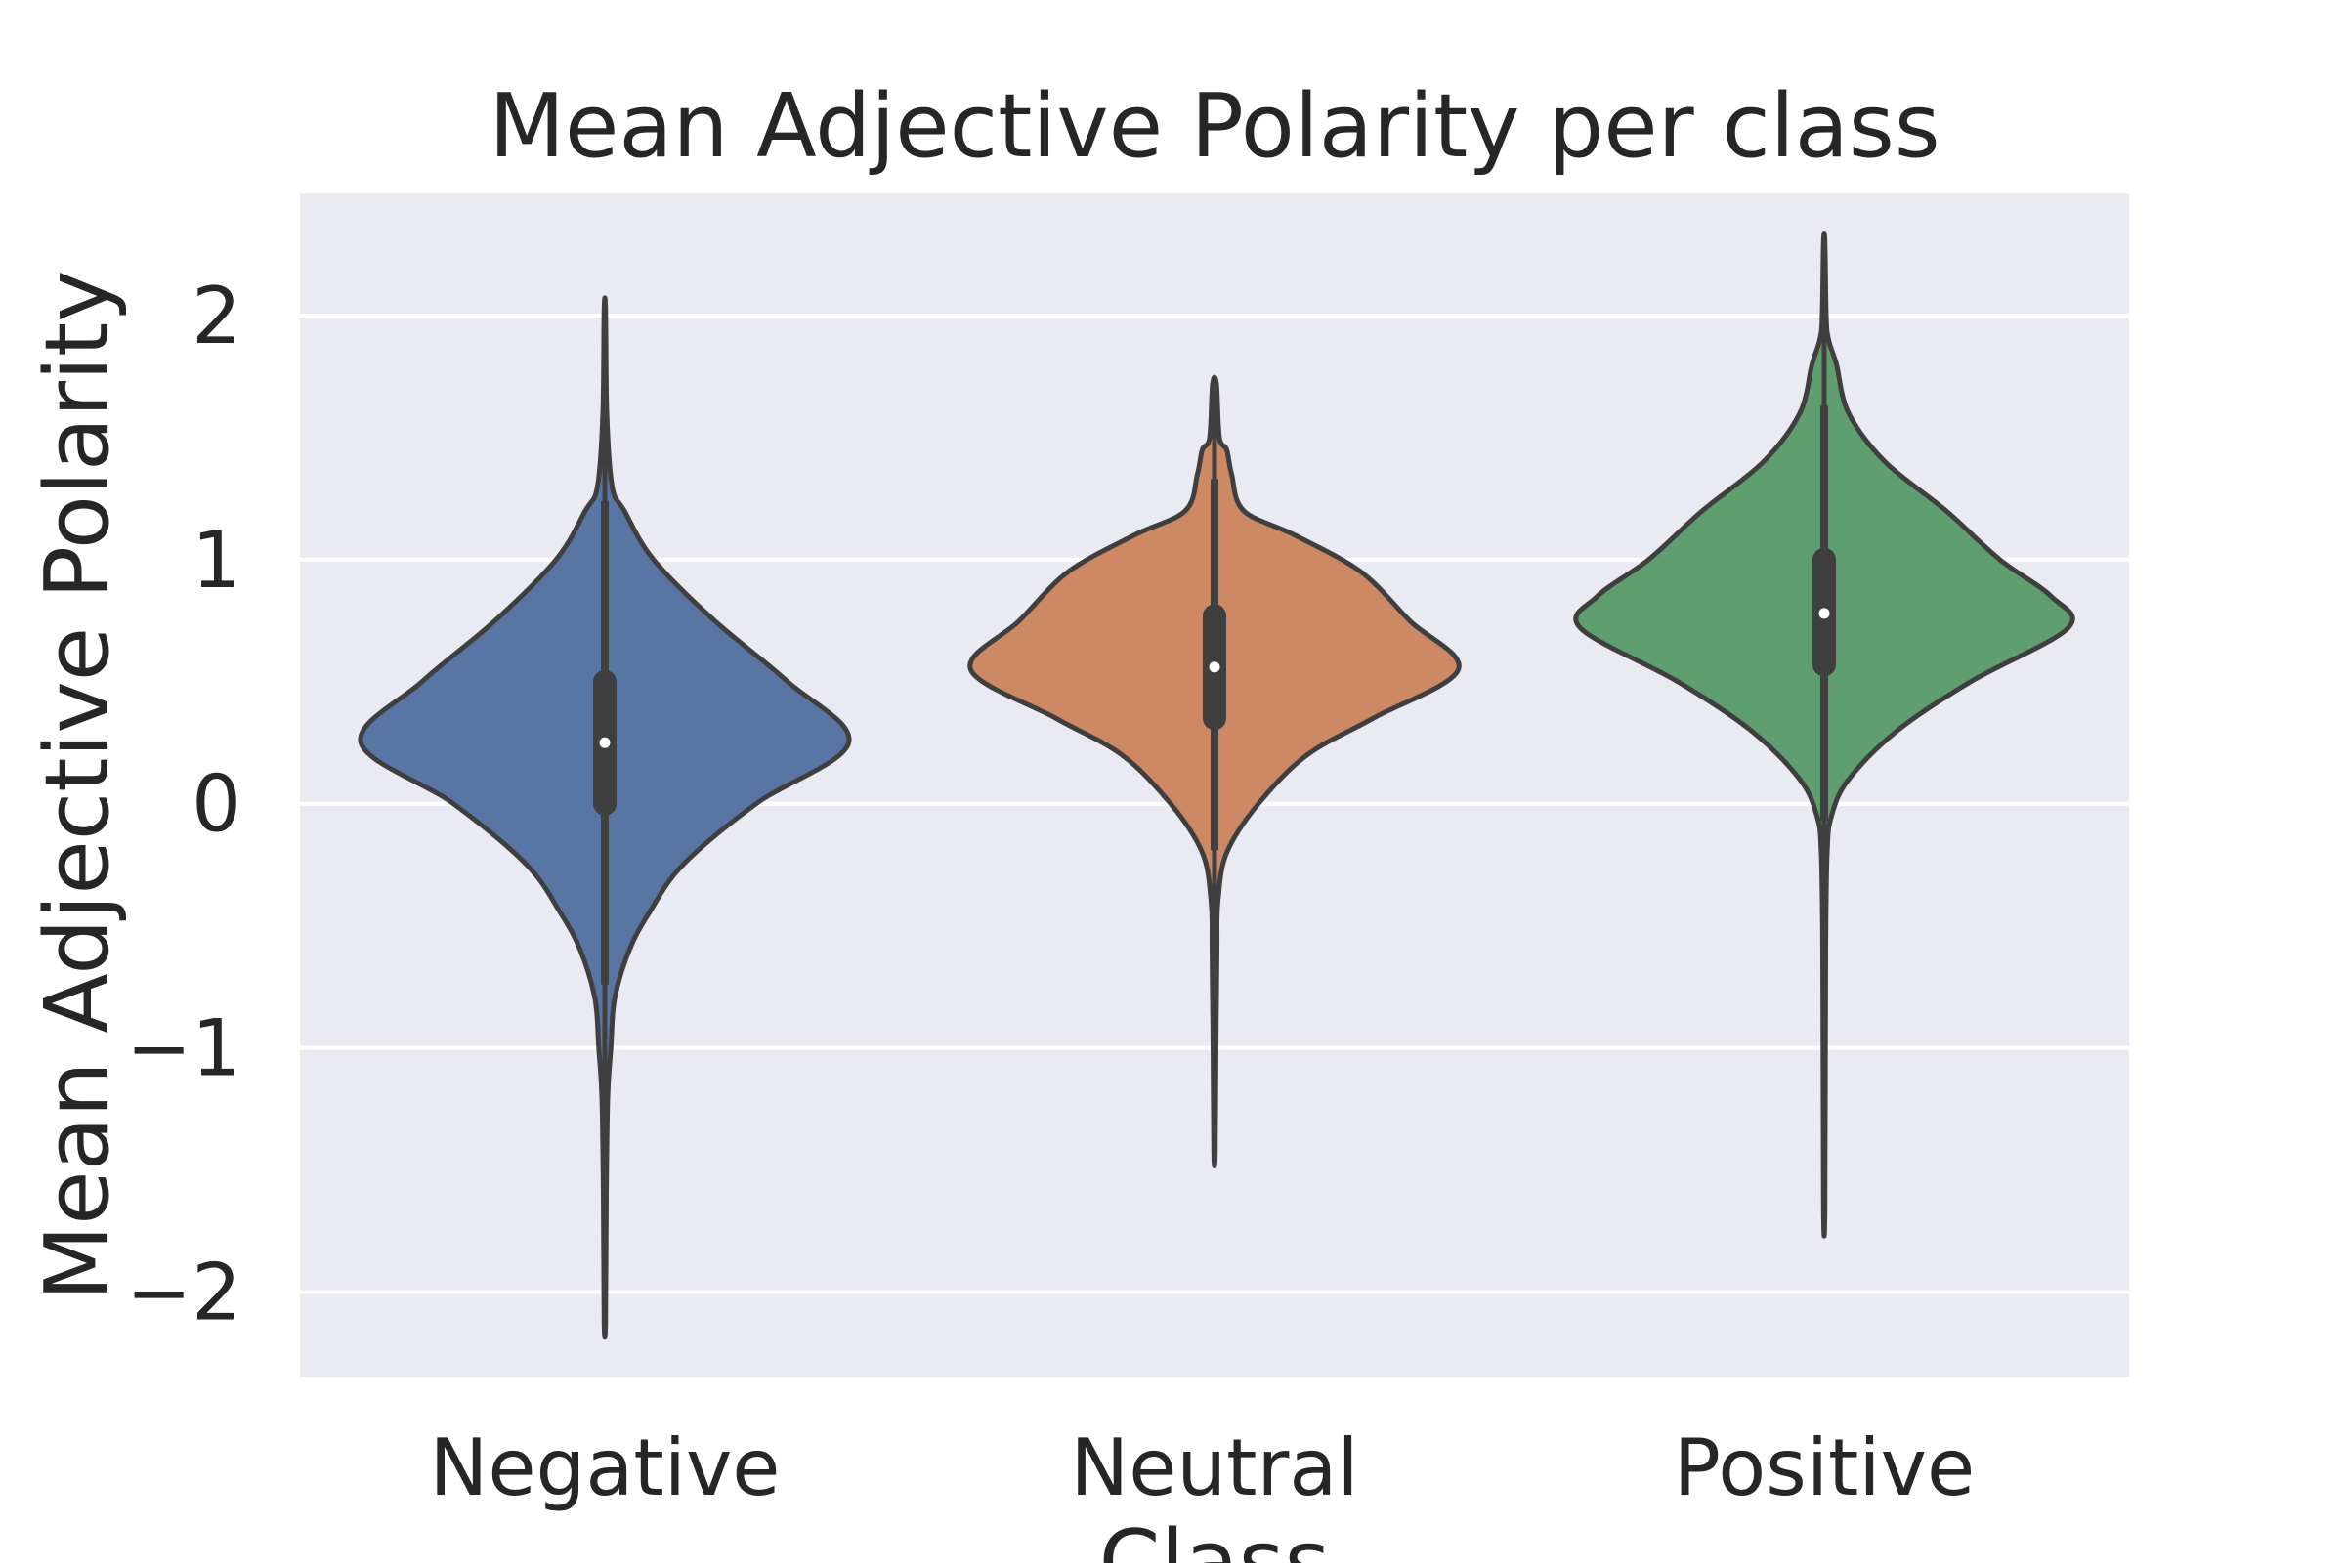 The image size is (2345, 1568). I want to click on x-tick-label: Neutral, so click(1214, 1467).